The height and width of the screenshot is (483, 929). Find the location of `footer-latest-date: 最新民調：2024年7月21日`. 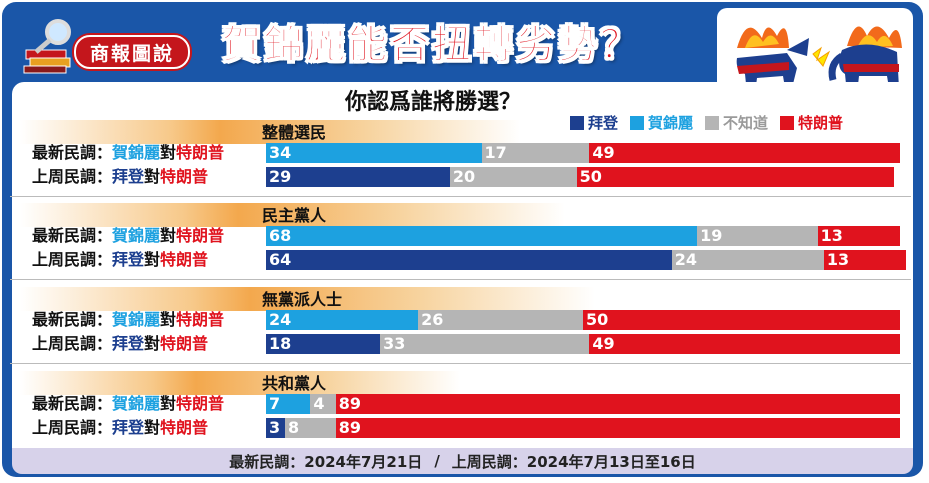

footer-latest-date: 最新民調：2024年7月21日 is located at coordinates (326, 461).